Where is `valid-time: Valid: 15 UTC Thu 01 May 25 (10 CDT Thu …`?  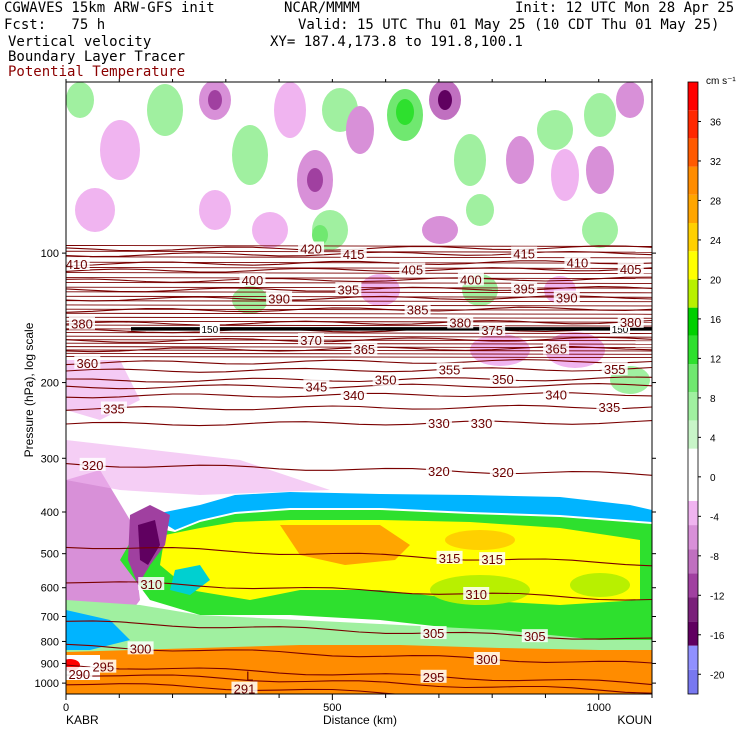
valid-time: Valid: 15 UTC Thu 01 May 25 (10 CDT Thu … is located at coordinates (509, 25).